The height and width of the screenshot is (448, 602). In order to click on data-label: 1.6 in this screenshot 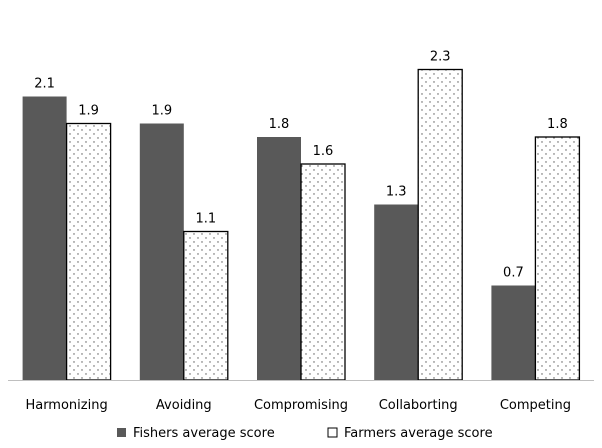, I will do `click(323, 151)`.